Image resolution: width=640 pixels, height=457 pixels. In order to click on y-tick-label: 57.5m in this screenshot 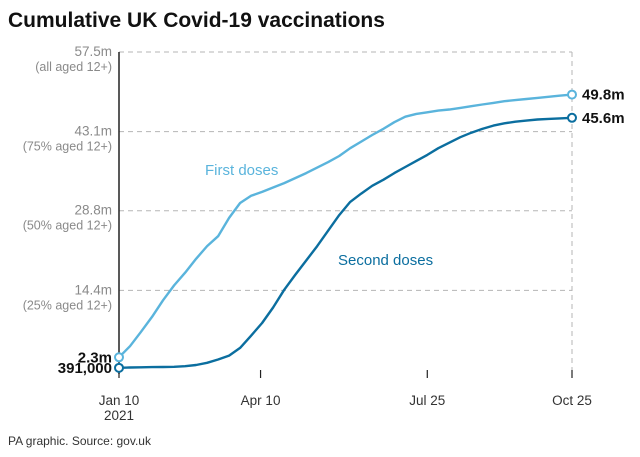, I will do `click(93, 51)`.